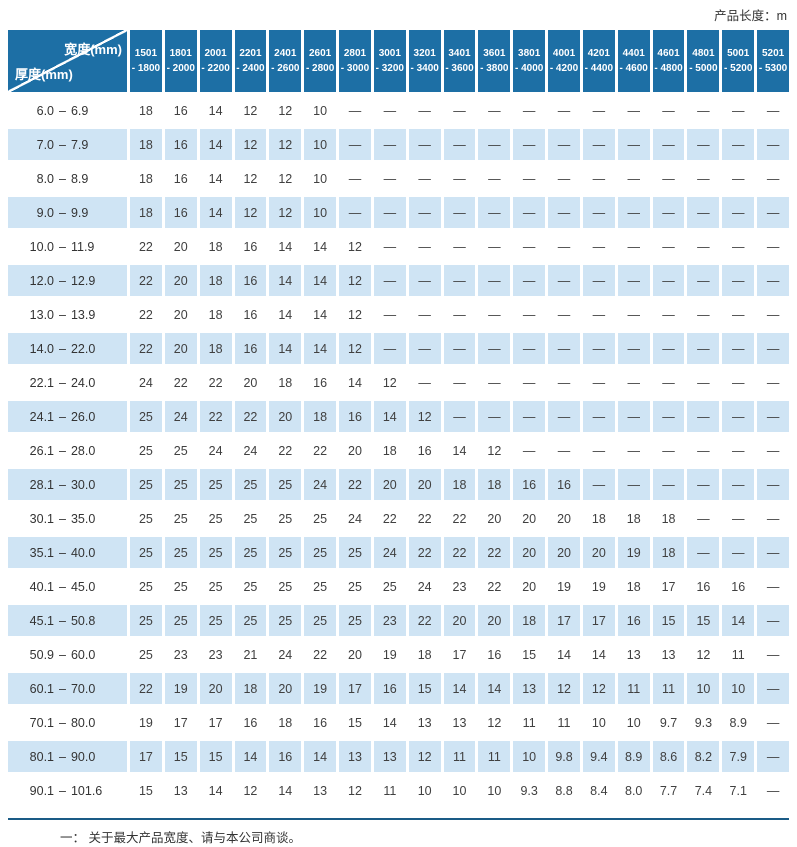  I want to click on thickness-from: 10.0, so click(42, 246).